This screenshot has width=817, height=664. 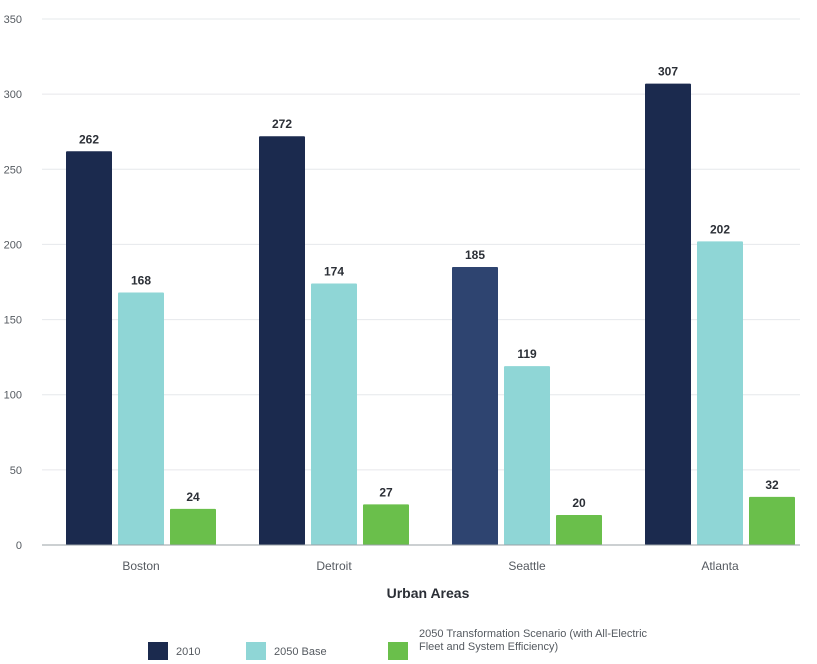 What do you see at coordinates (19, 546) in the screenshot?
I see `y-tick-label: 0` at bounding box center [19, 546].